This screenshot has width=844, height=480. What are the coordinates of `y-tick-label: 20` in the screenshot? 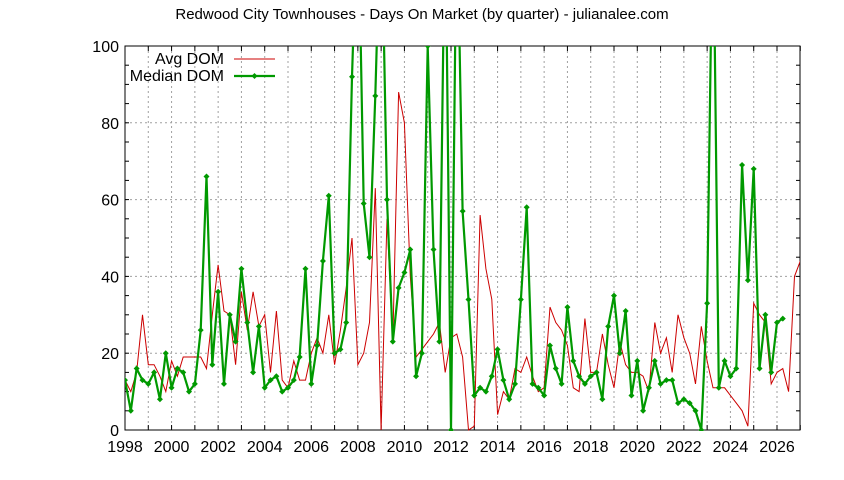 It's located at (110, 354).